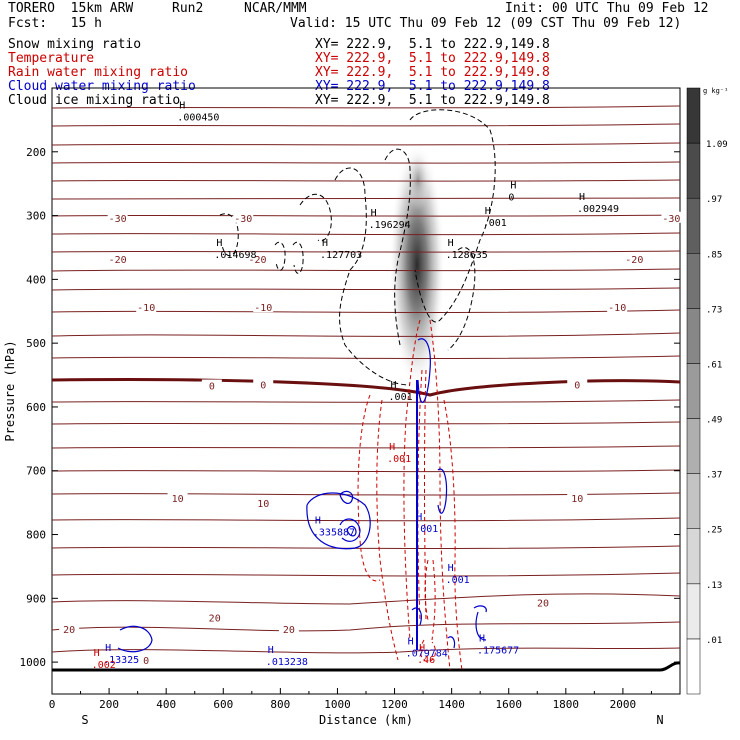 The height and width of the screenshot is (740, 740). I want to click on field-xy-snow: XY= 222.9, 5.1 to 222.9,149.8, so click(432, 44).